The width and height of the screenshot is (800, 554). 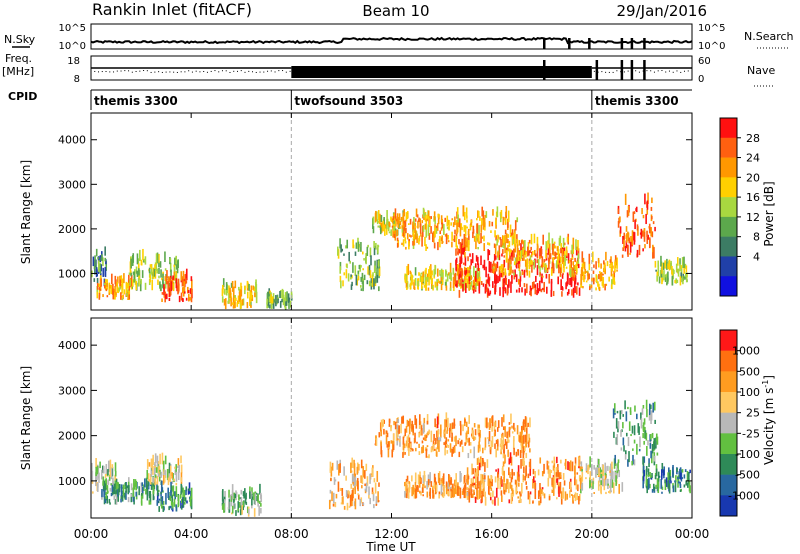 What do you see at coordinates (72, 28) in the screenshot?
I see `nsky-tick-top: 10^5` at bounding box center [72, 28].